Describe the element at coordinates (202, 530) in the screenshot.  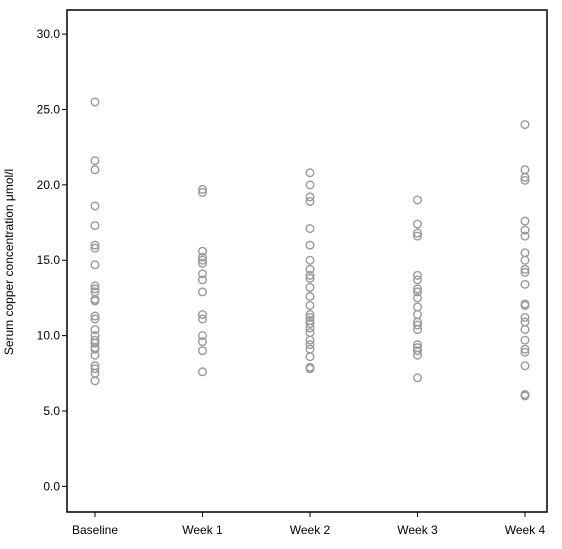
I see `x-tick-label: Week 1` at that location.